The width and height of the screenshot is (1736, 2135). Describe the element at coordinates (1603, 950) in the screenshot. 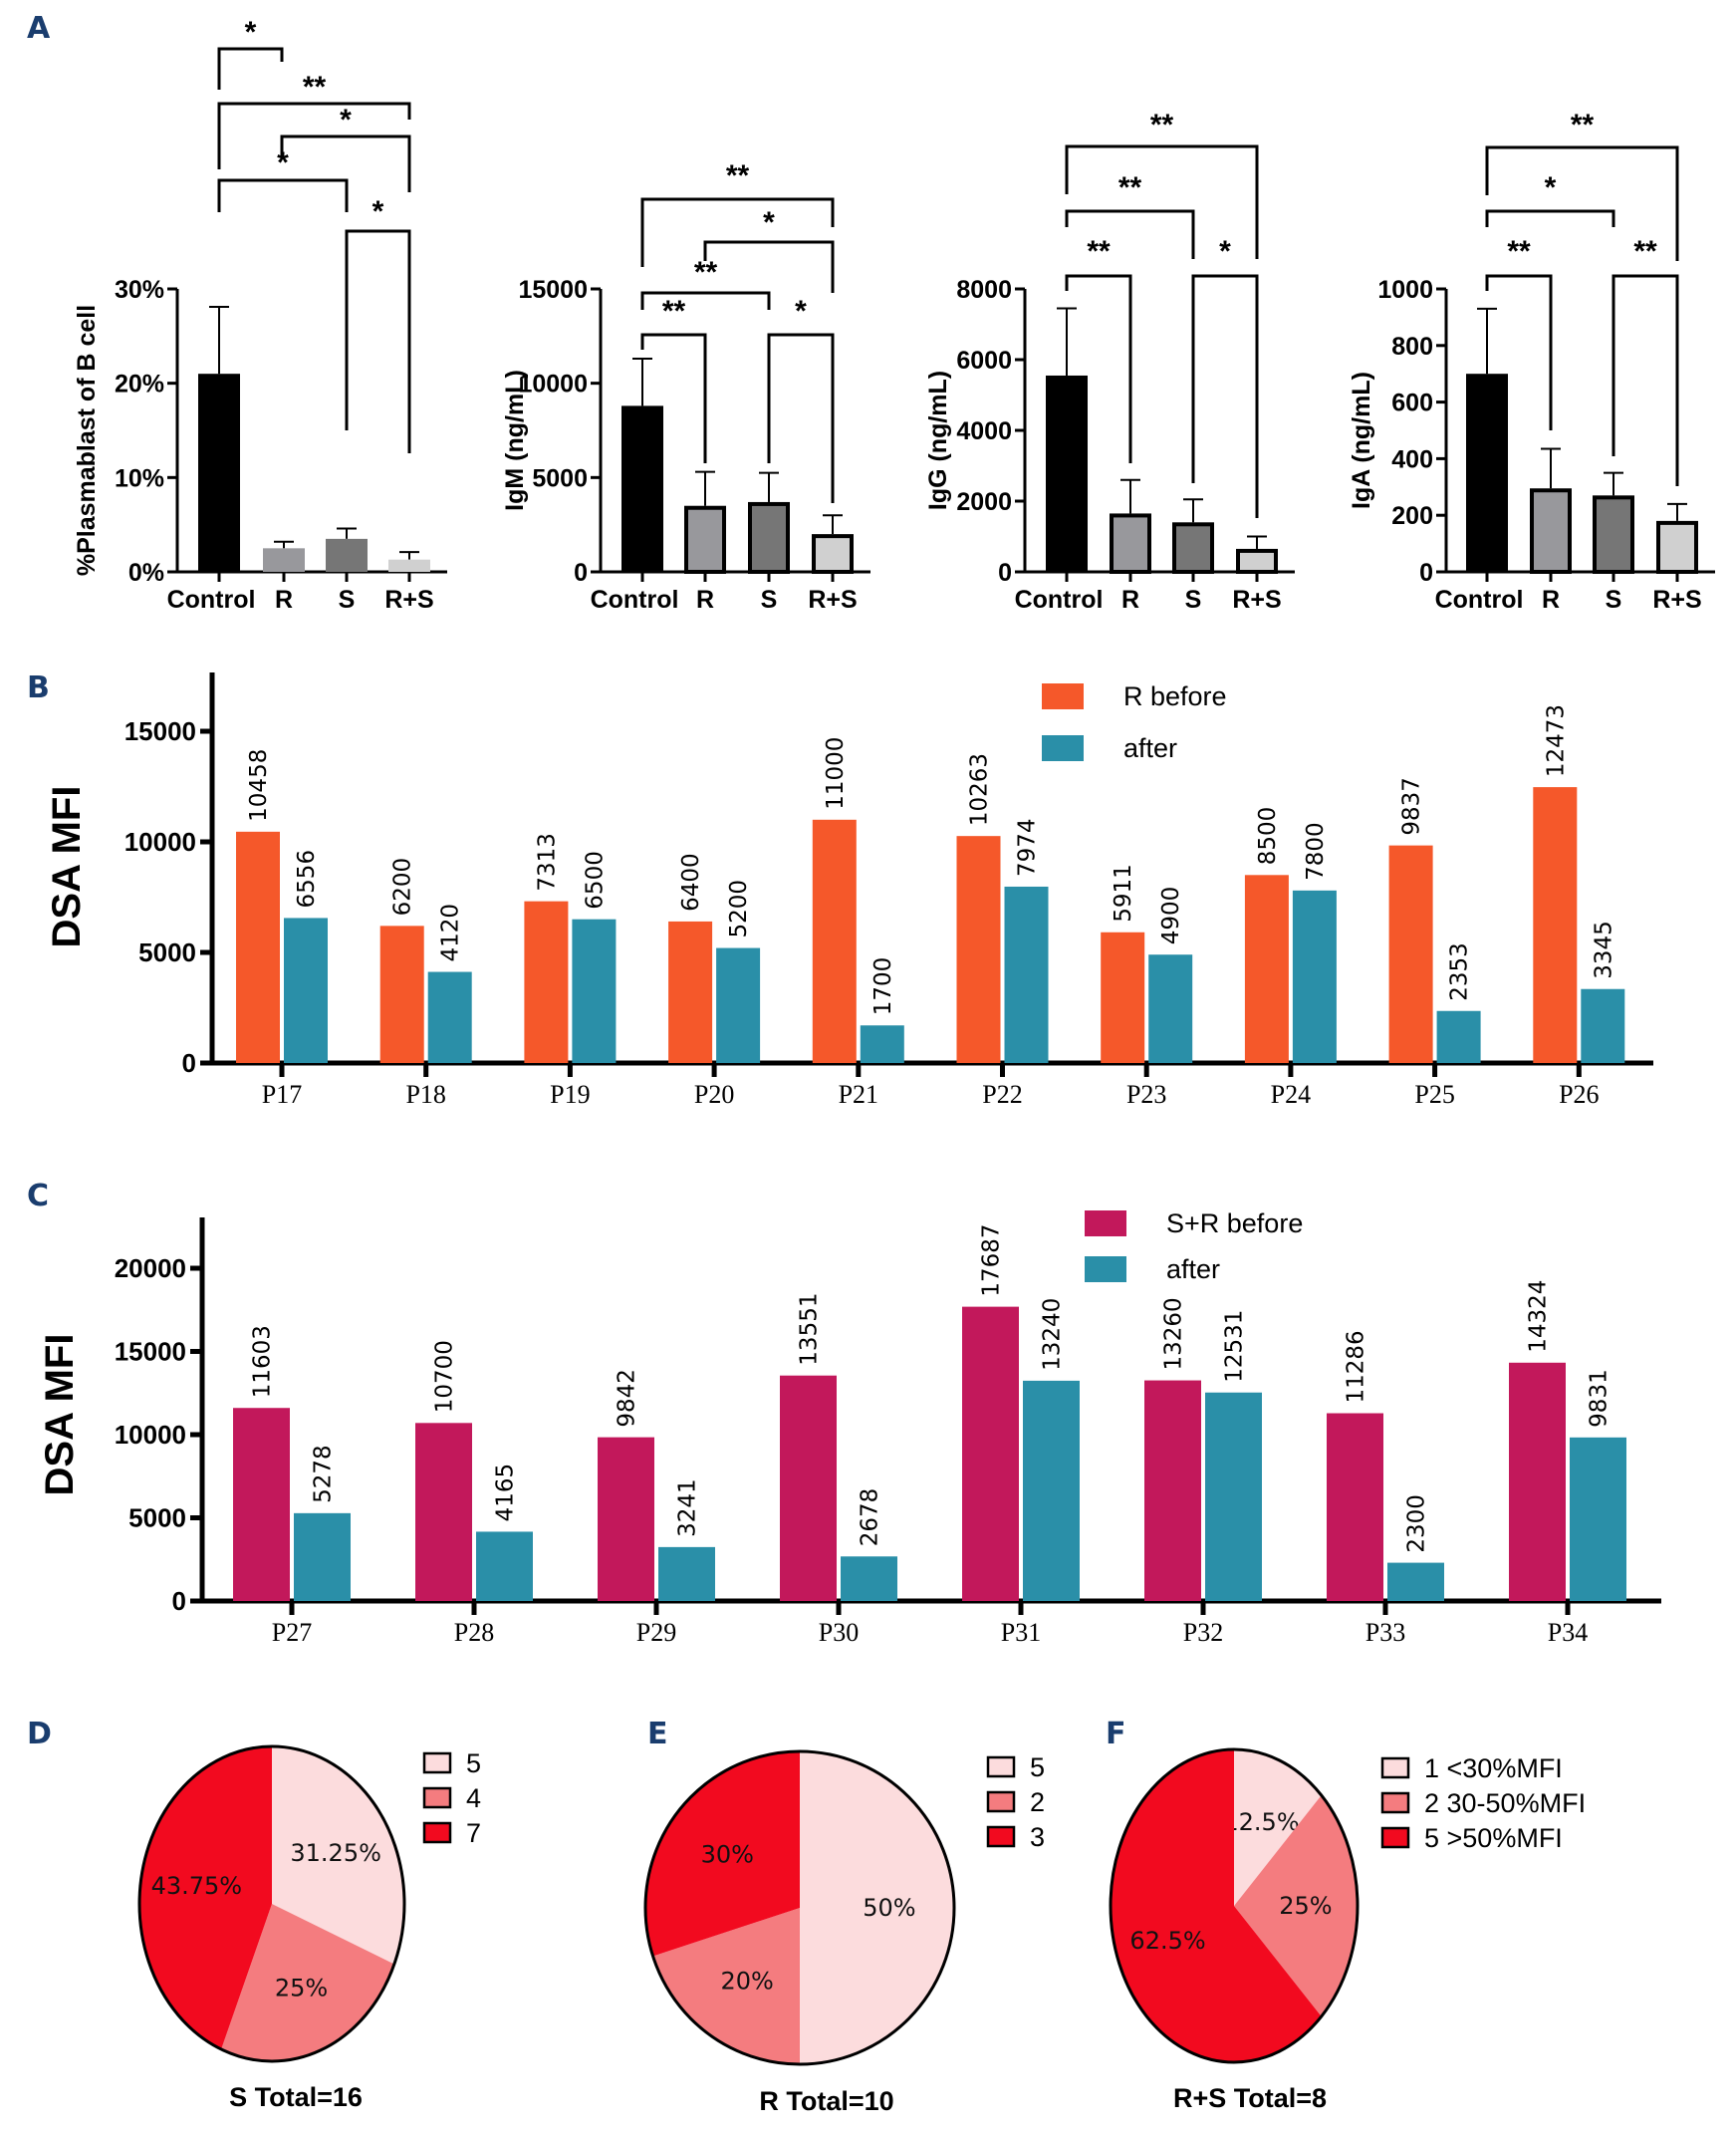

I see `data-label: 3345` at that location.